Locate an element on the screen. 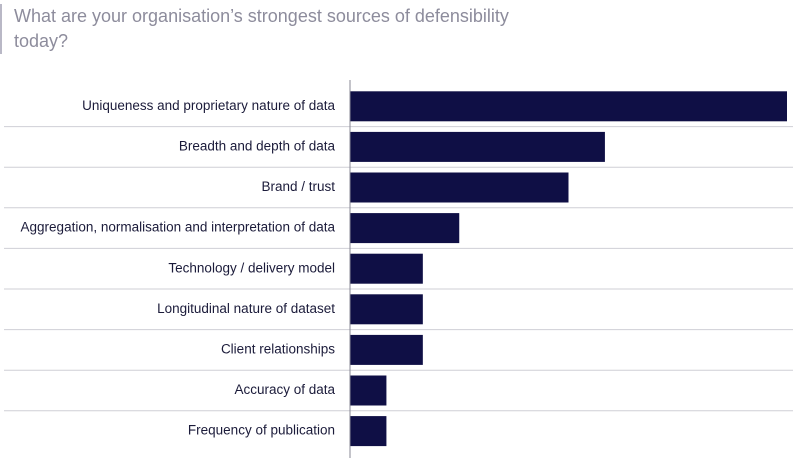 This screenshot has height=466, width=793. category-label: Longitudinal nature of dataset is located at coordinates (246, 308).